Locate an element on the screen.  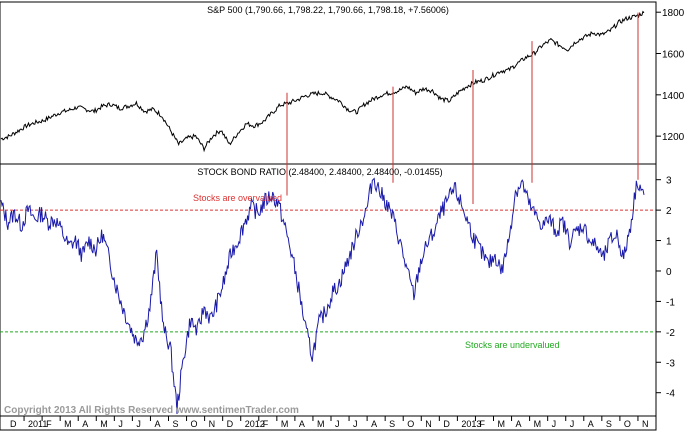
sp500-y-tick-label: 1200 is located at coordinates (673, 137).